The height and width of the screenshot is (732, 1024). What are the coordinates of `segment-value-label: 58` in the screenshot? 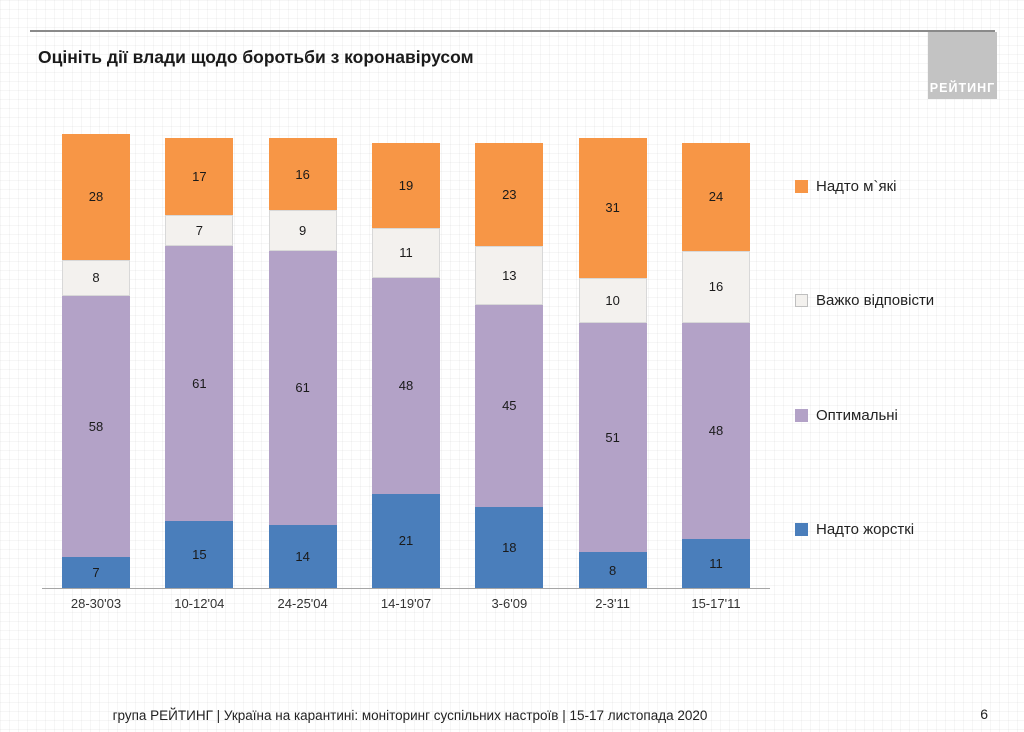 It's located at (96, 426).